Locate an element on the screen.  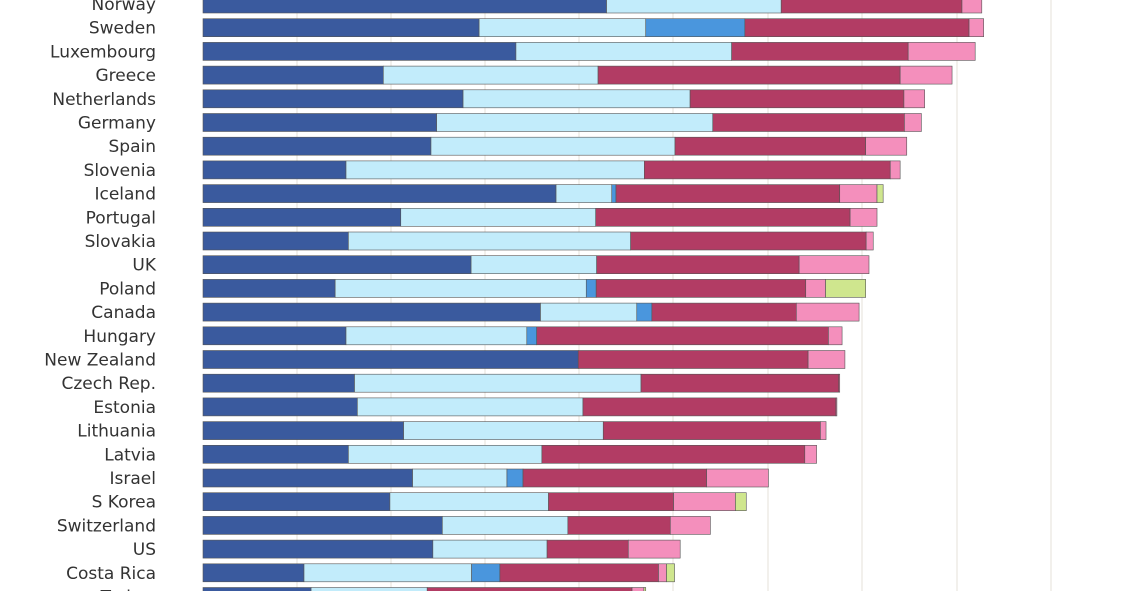
country-label: Hungary is located at coordinates (119, 337).